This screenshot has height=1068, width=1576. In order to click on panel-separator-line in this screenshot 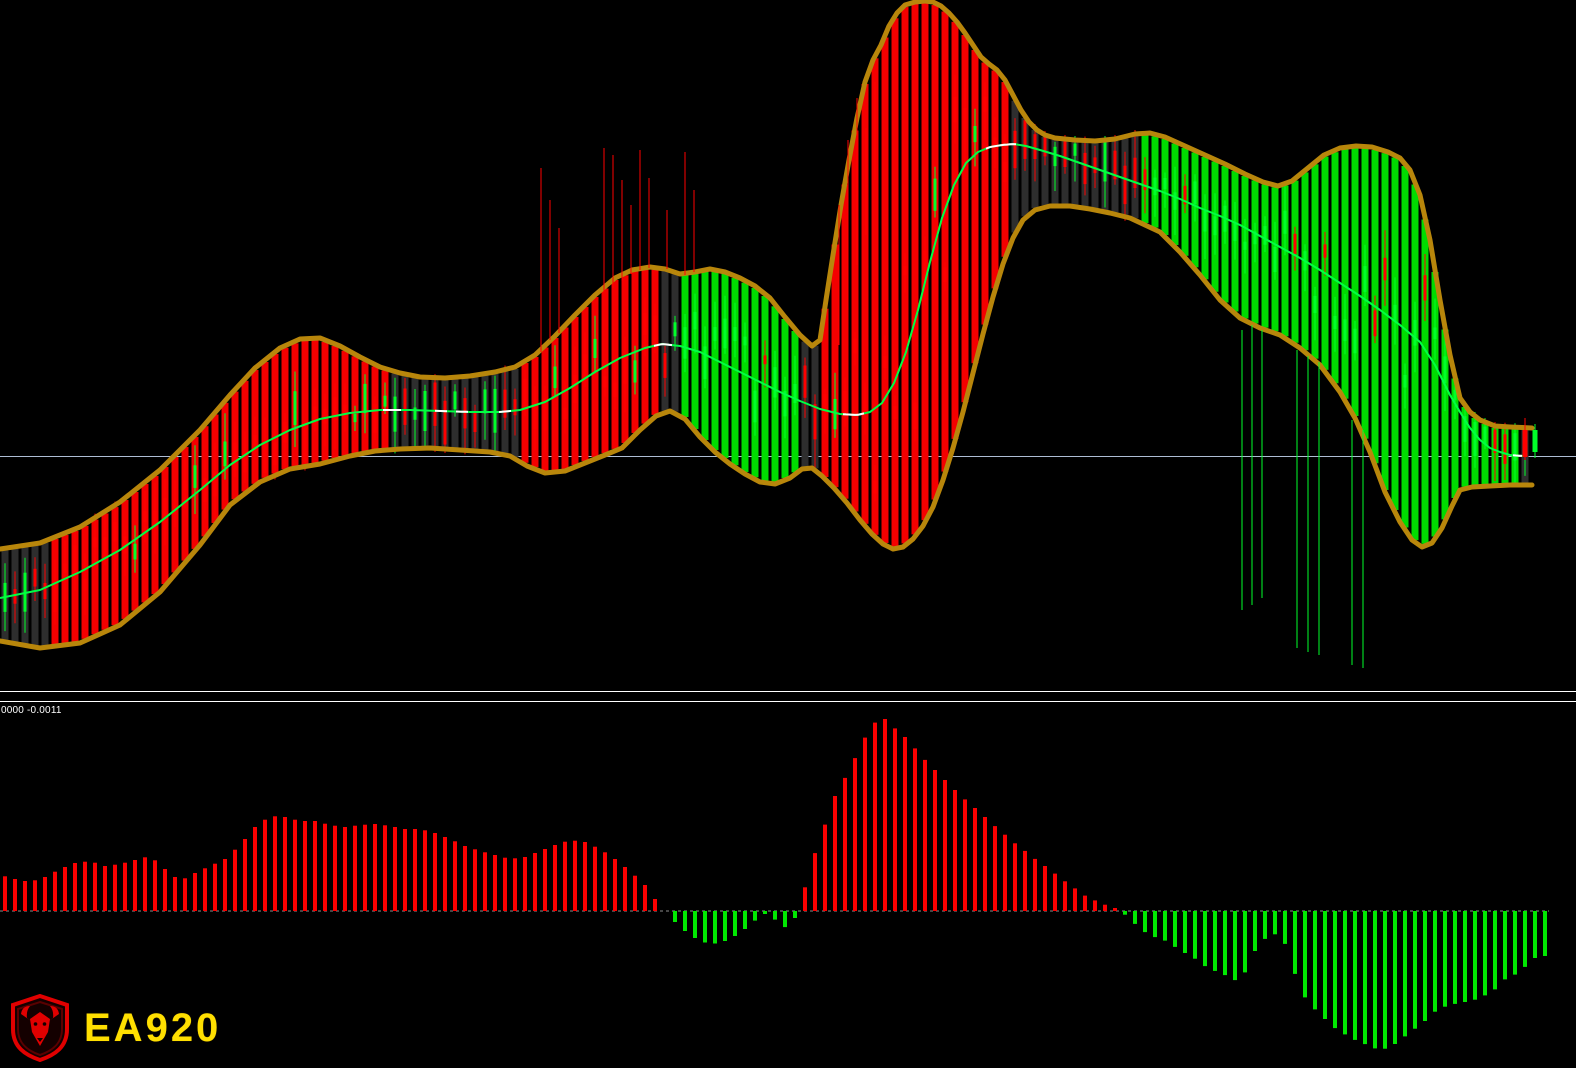, I will do `click(788, 691)`.